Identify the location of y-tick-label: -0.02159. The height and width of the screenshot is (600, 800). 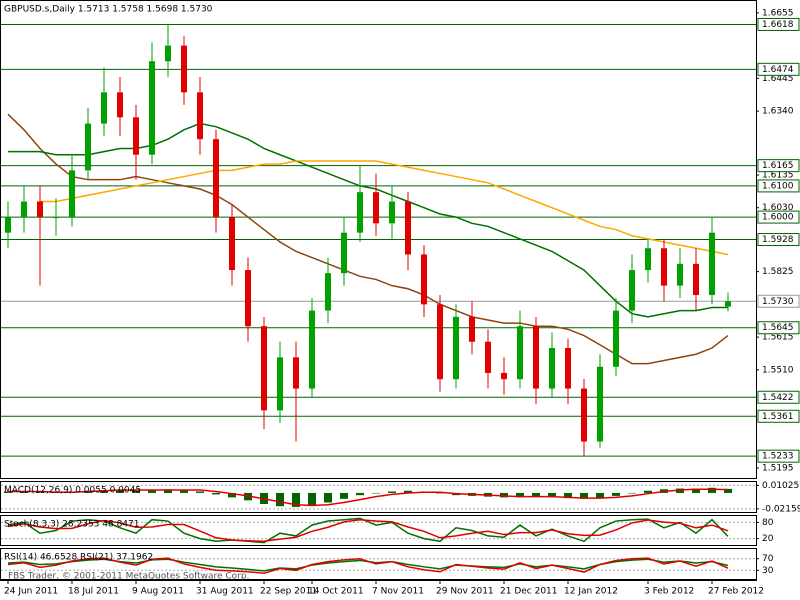
(781, 509).